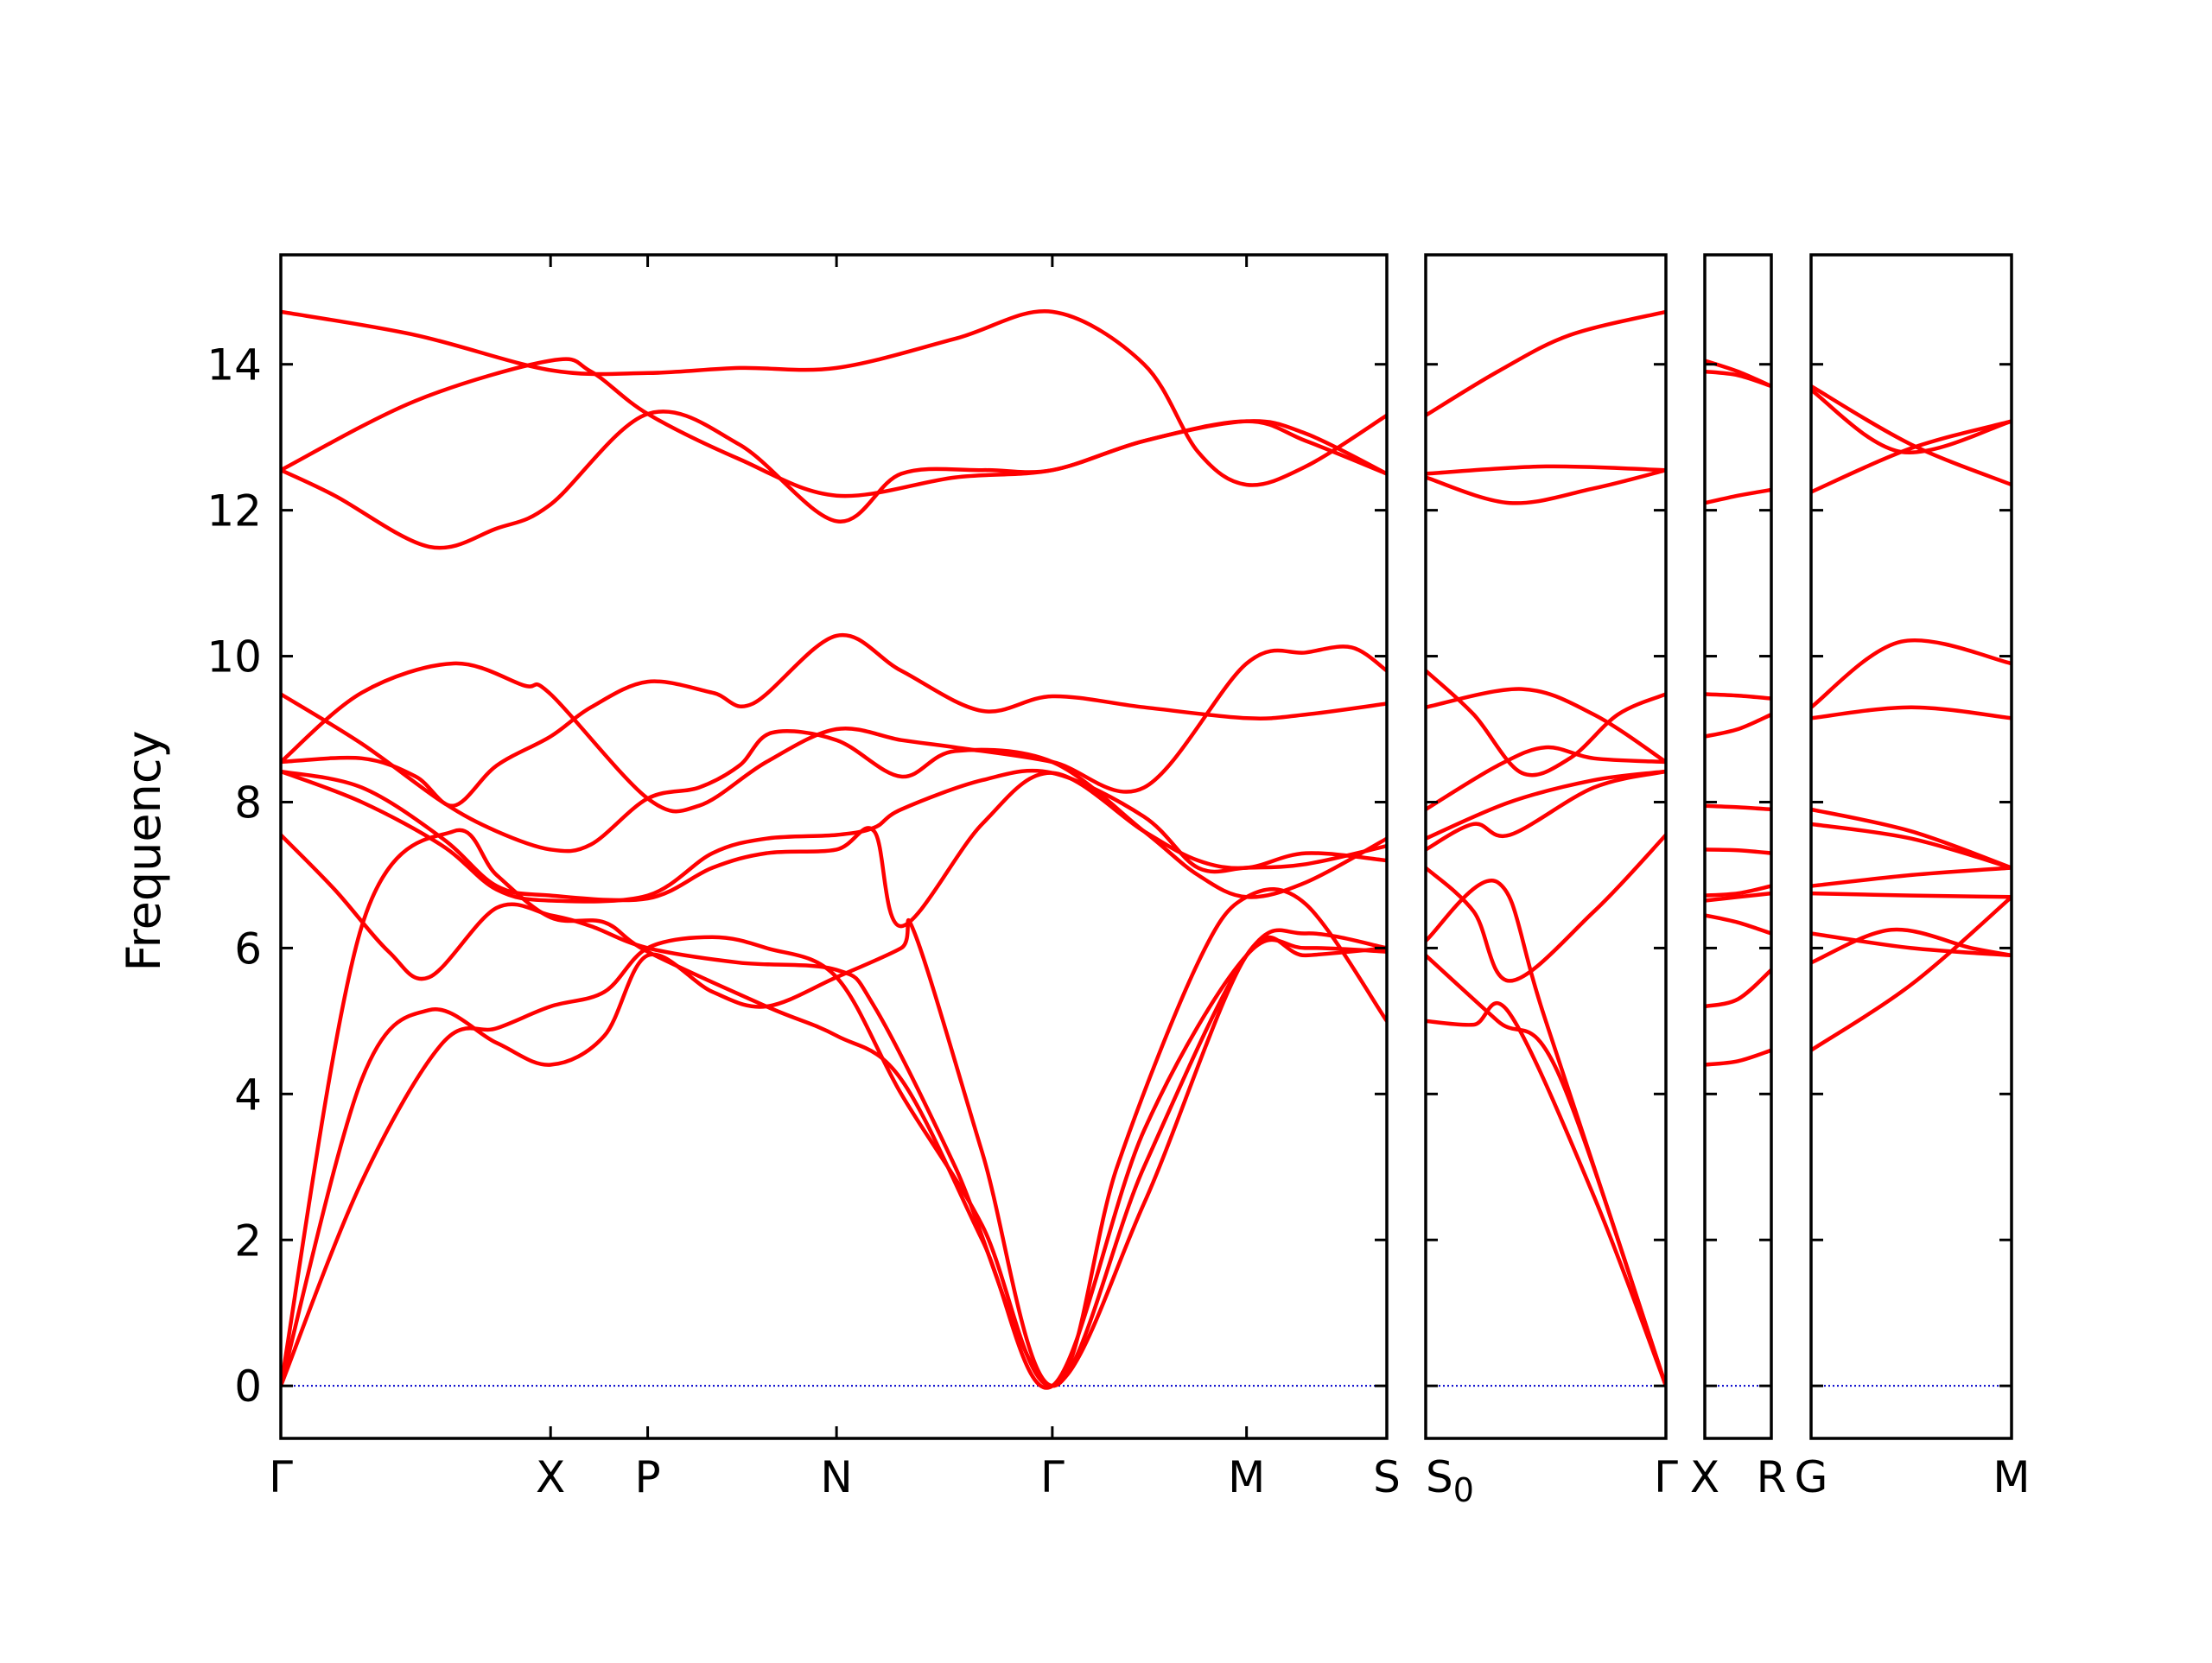 This screenshot has height=1663, width=2212. What do you see at coordinates (248, 1387) in the screenshot?
I see `y-tick-label: 0` at bounding box center [248, 1387].